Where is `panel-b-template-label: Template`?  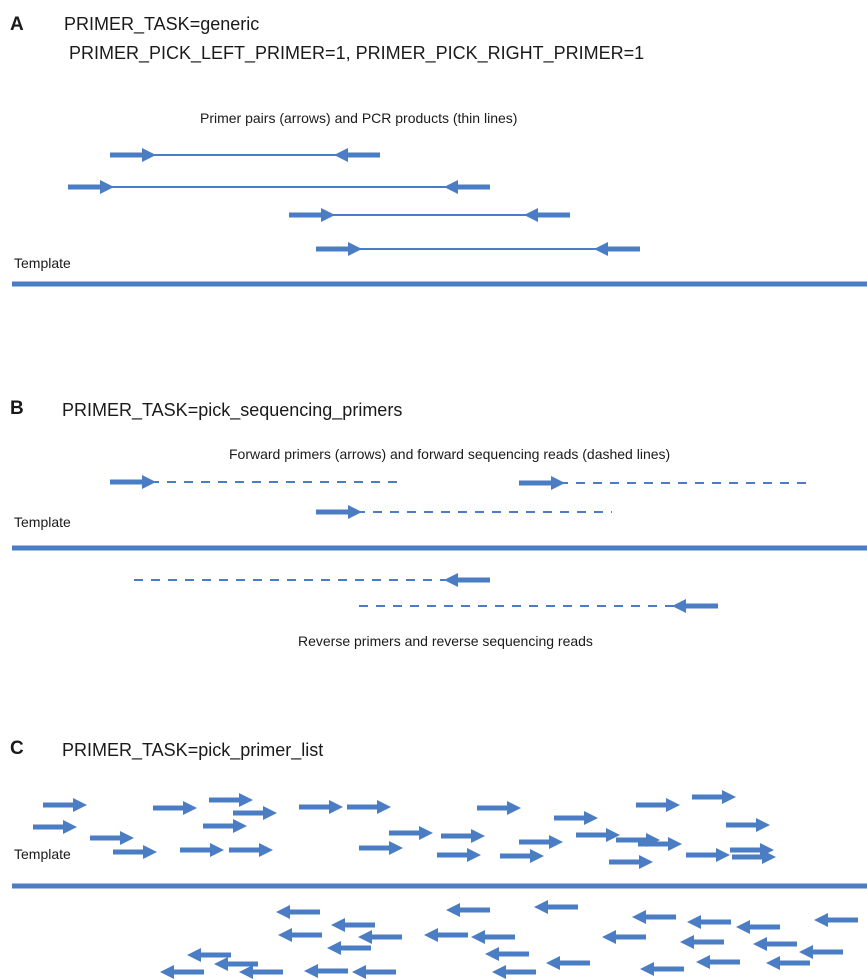
panel-b-template-label: Template is located at coordinates (42, 522).